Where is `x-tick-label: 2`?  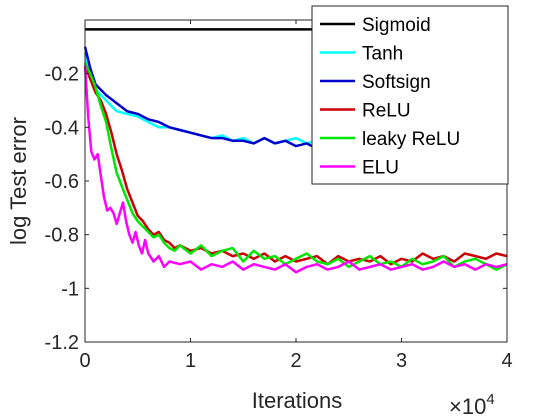
x-tick-label: 2 is located at coordinates (295, 361).